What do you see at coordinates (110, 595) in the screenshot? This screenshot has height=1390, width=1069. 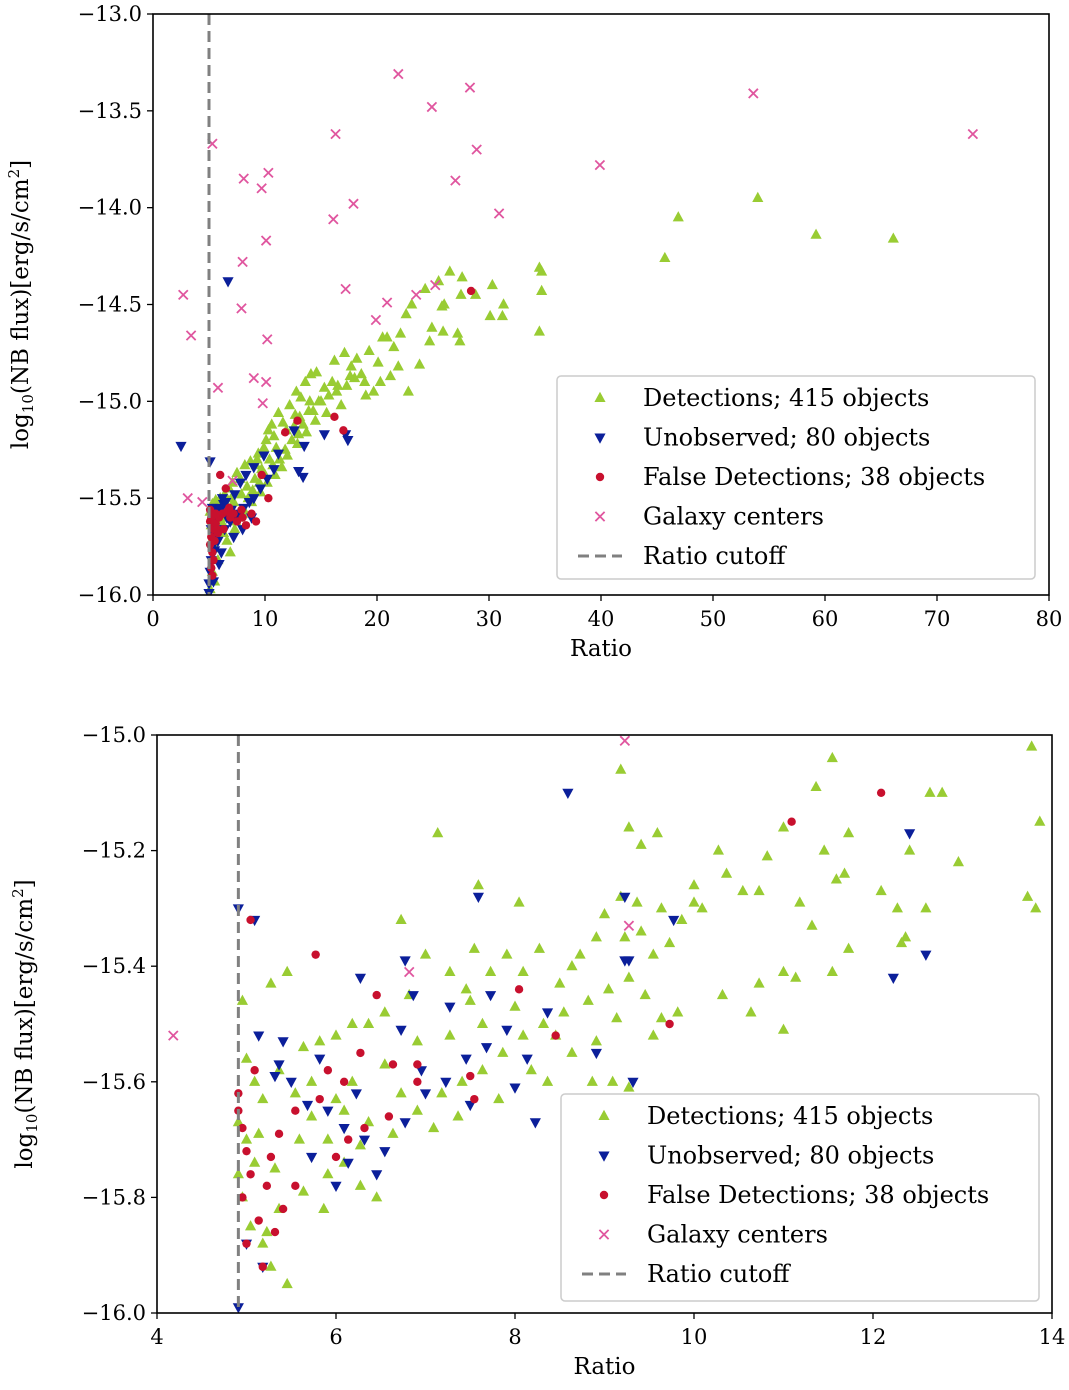 I see `y-tick-label: −16.0` at bounding box center [110, 595].